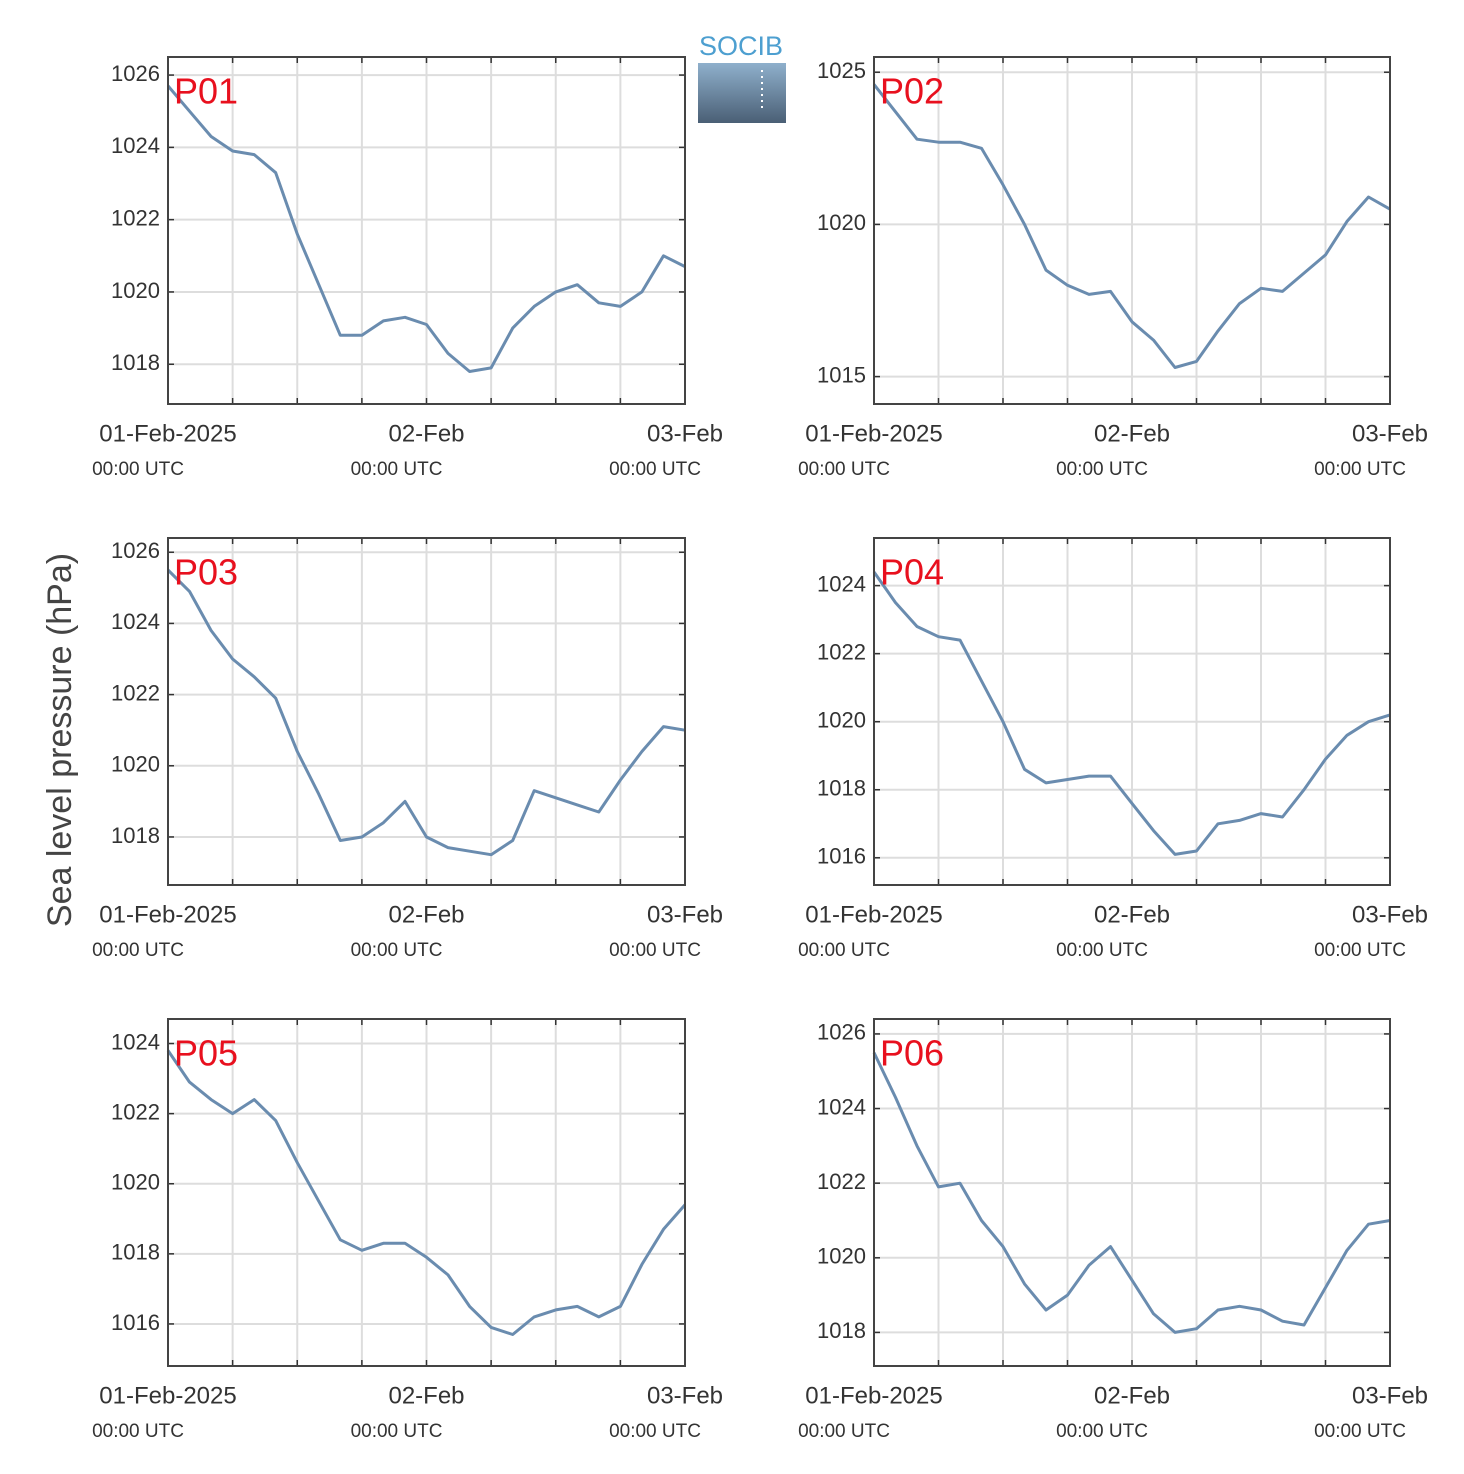 This screenshot has height=1474, width=1464. What do you see at coordinates (841, 374) in the screenshot?
I see `y-tick-label: 1015` at bounding box center [841, 374].